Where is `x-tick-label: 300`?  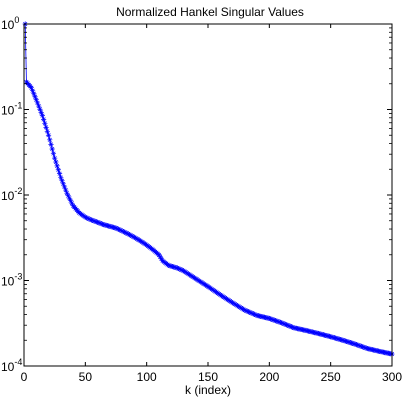 x-tick-label: 300 is located at coordinates (392, 377).